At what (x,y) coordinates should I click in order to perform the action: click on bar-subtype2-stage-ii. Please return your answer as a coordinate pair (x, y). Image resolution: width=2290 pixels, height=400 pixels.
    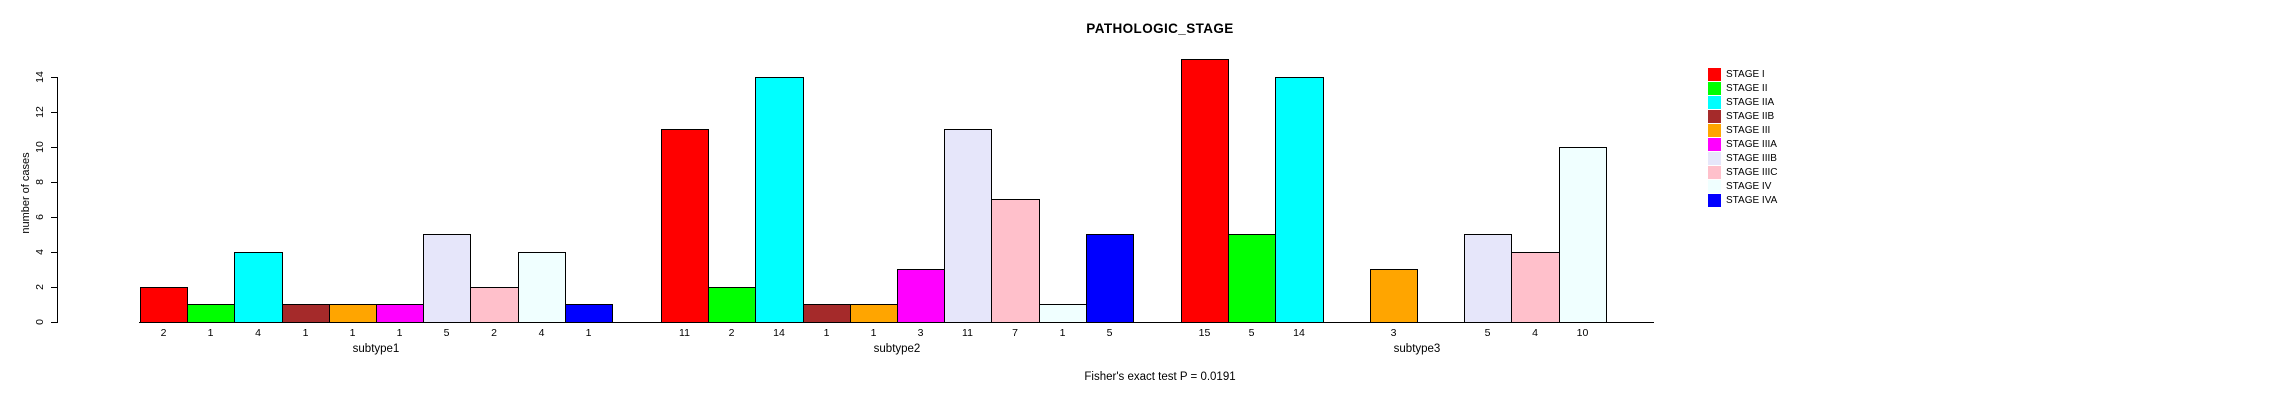
    Looking at the image, I should click on (732, 305).